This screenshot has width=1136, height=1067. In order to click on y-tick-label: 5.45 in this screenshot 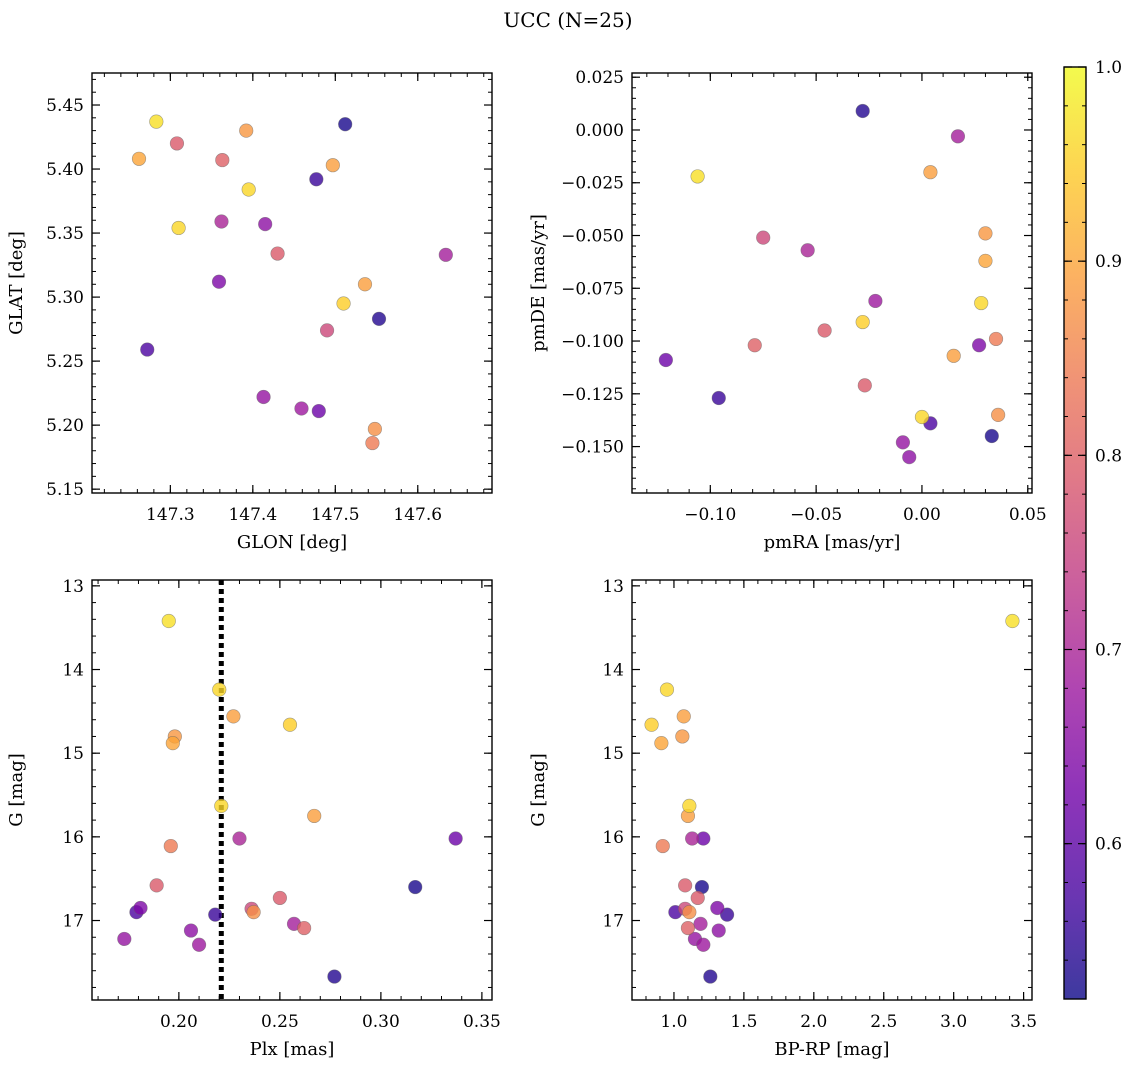, I will do `click(65, 106)`.